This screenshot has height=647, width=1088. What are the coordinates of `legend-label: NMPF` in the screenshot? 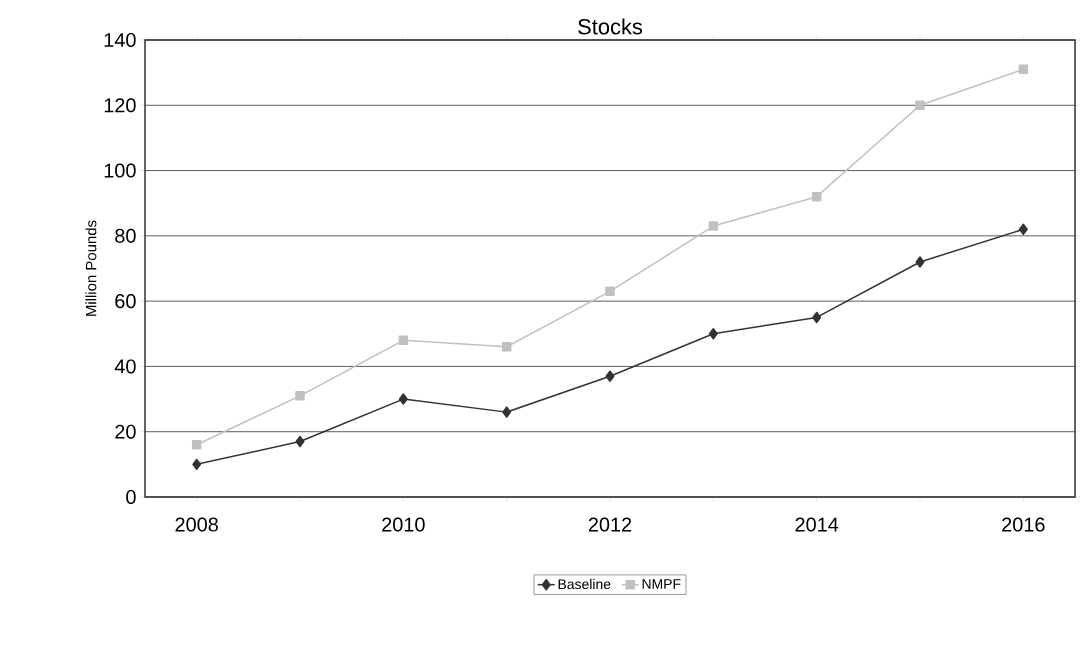 It's located at (661, 584).